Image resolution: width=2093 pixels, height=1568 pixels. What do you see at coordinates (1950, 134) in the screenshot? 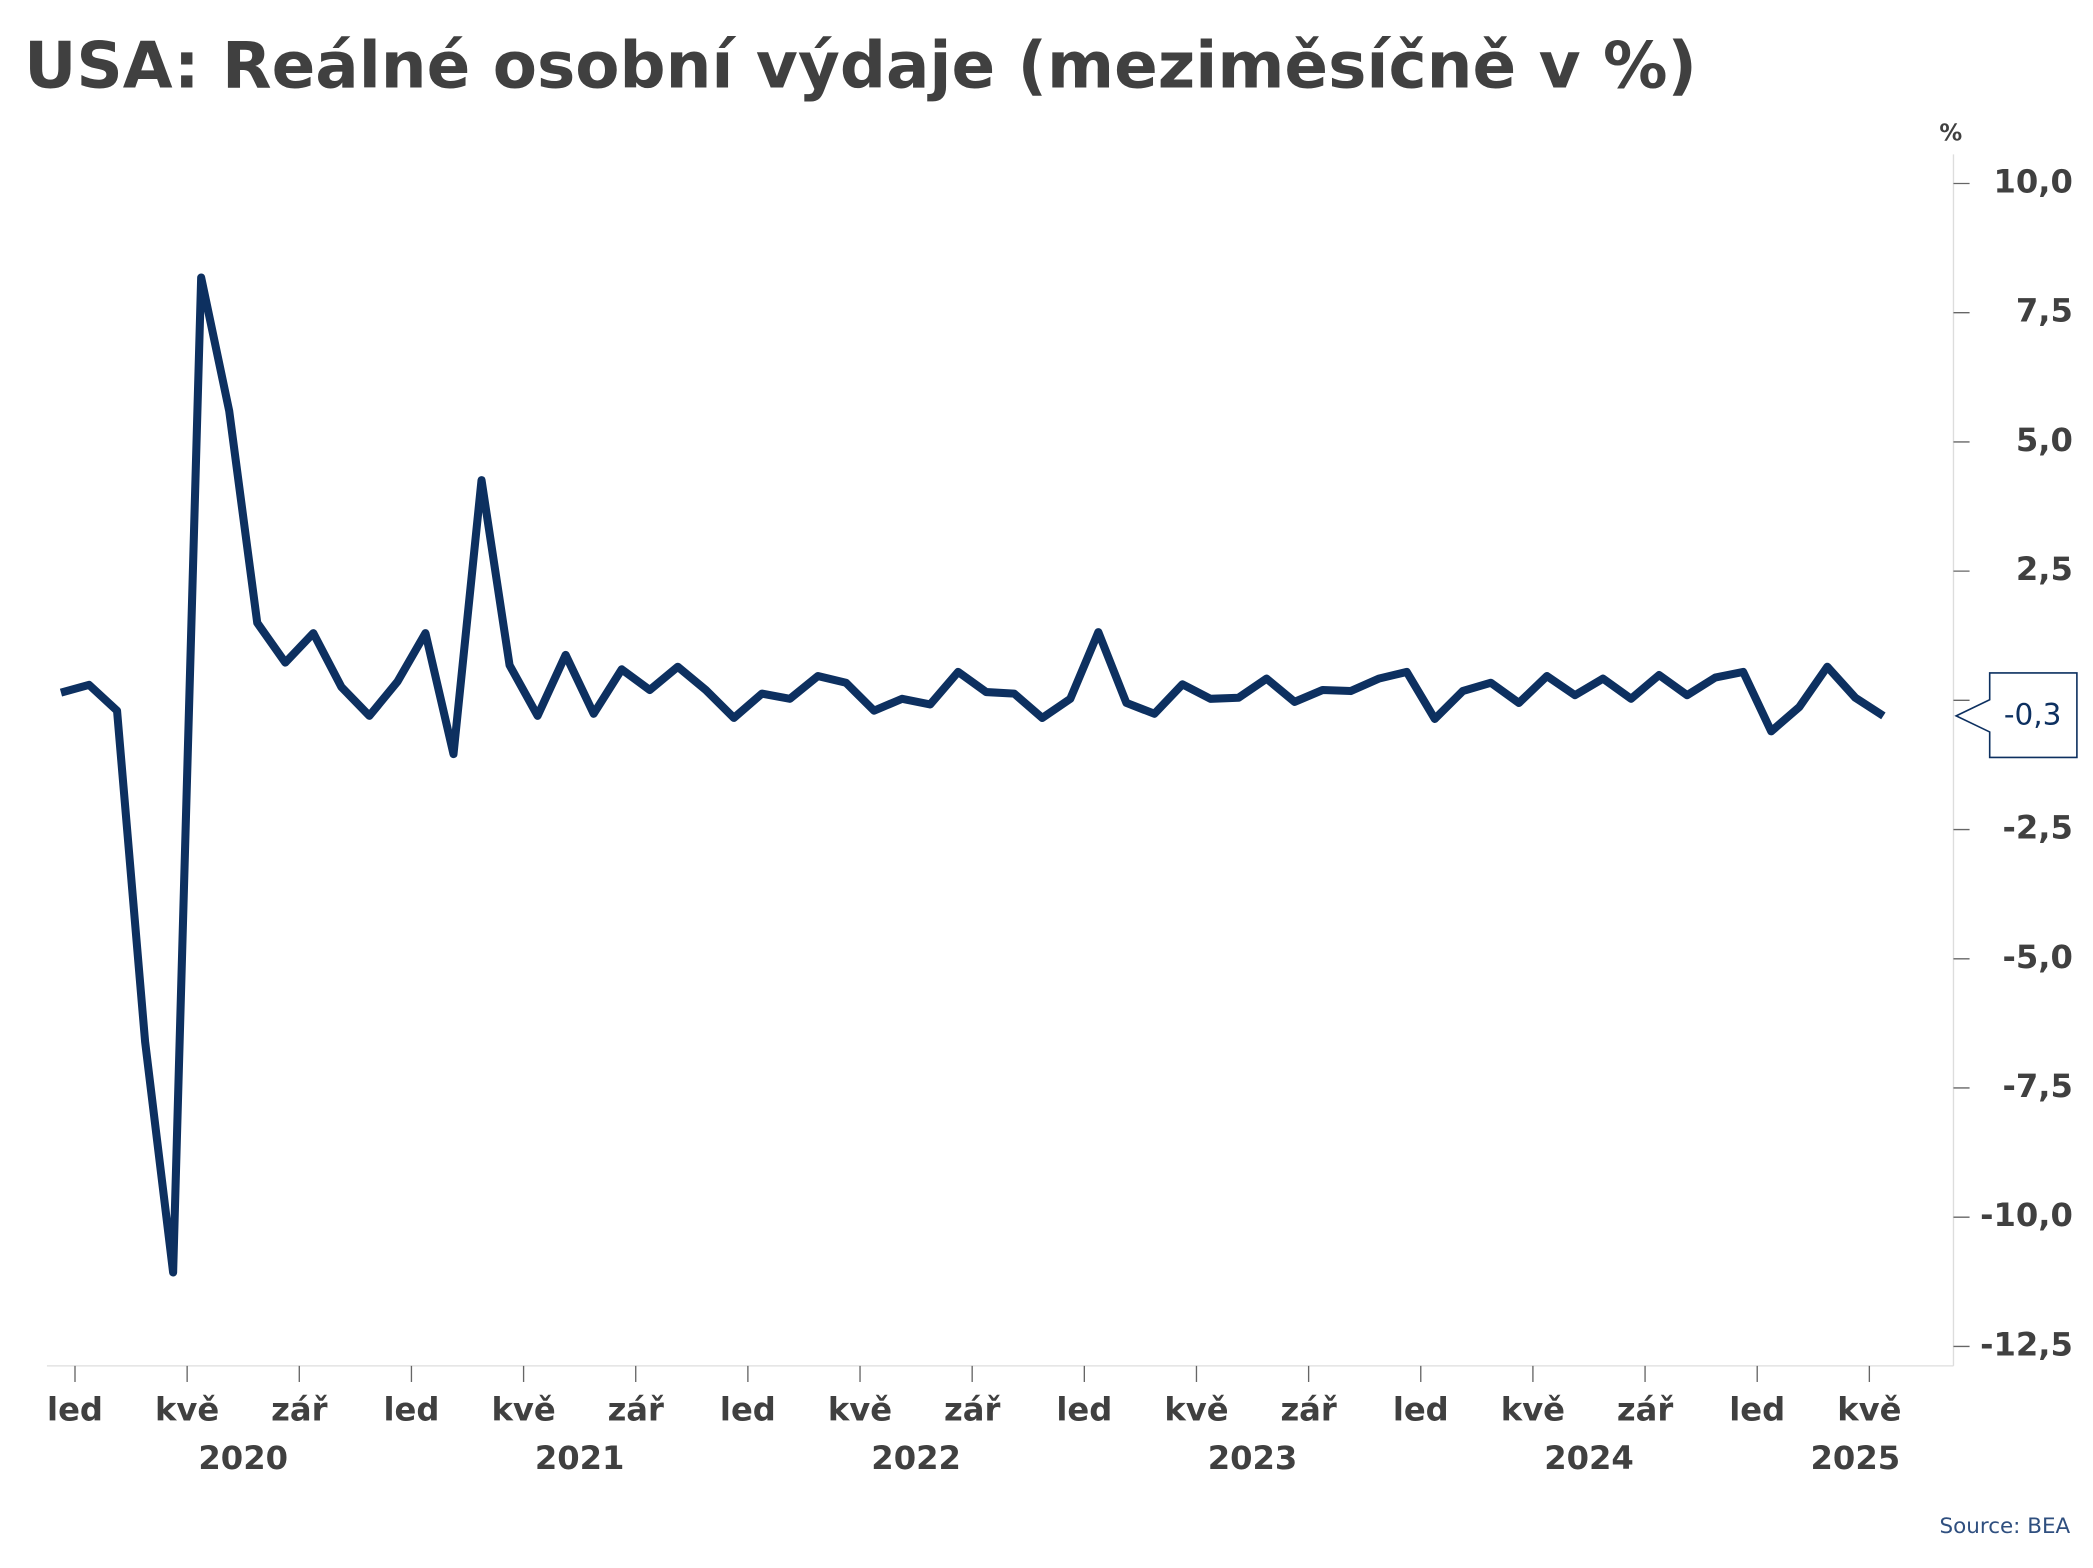
I see `y-unit: %` at bounding box center [1950, 134].